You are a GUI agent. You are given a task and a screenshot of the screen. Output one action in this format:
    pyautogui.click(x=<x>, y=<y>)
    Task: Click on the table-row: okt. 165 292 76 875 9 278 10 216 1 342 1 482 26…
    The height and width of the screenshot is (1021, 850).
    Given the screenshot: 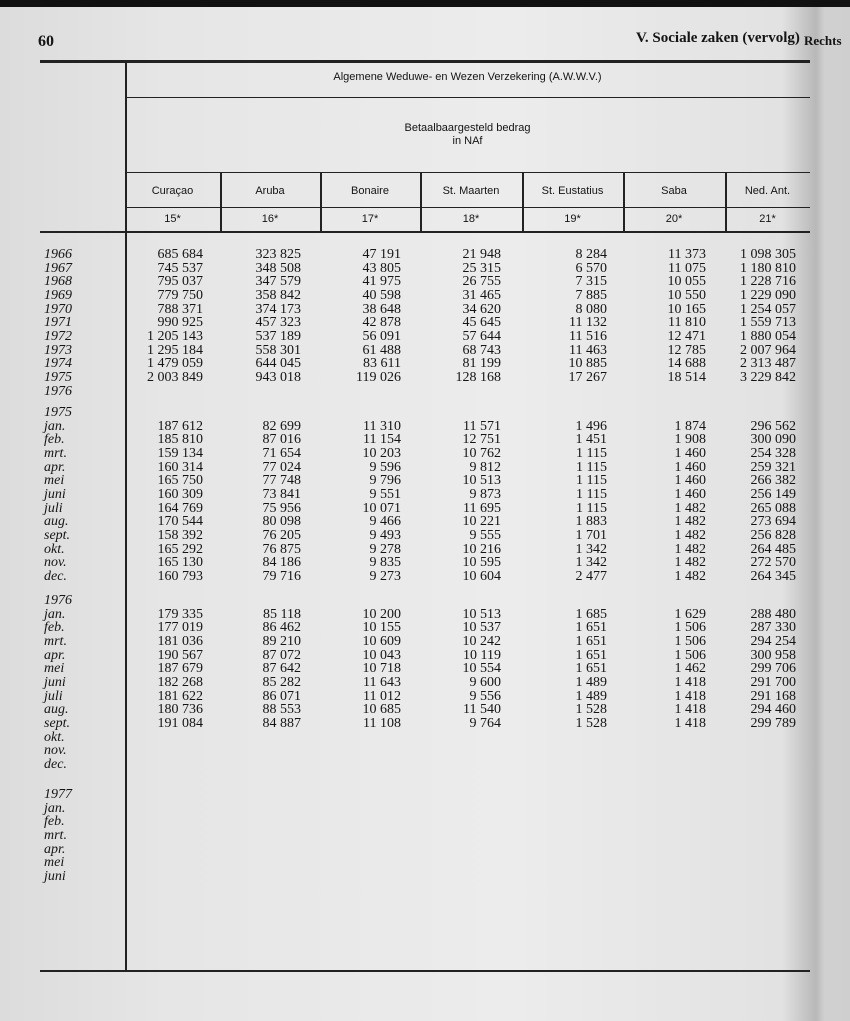 What is the action you would take?
    pyautogui.click(x=405, y=549)
    